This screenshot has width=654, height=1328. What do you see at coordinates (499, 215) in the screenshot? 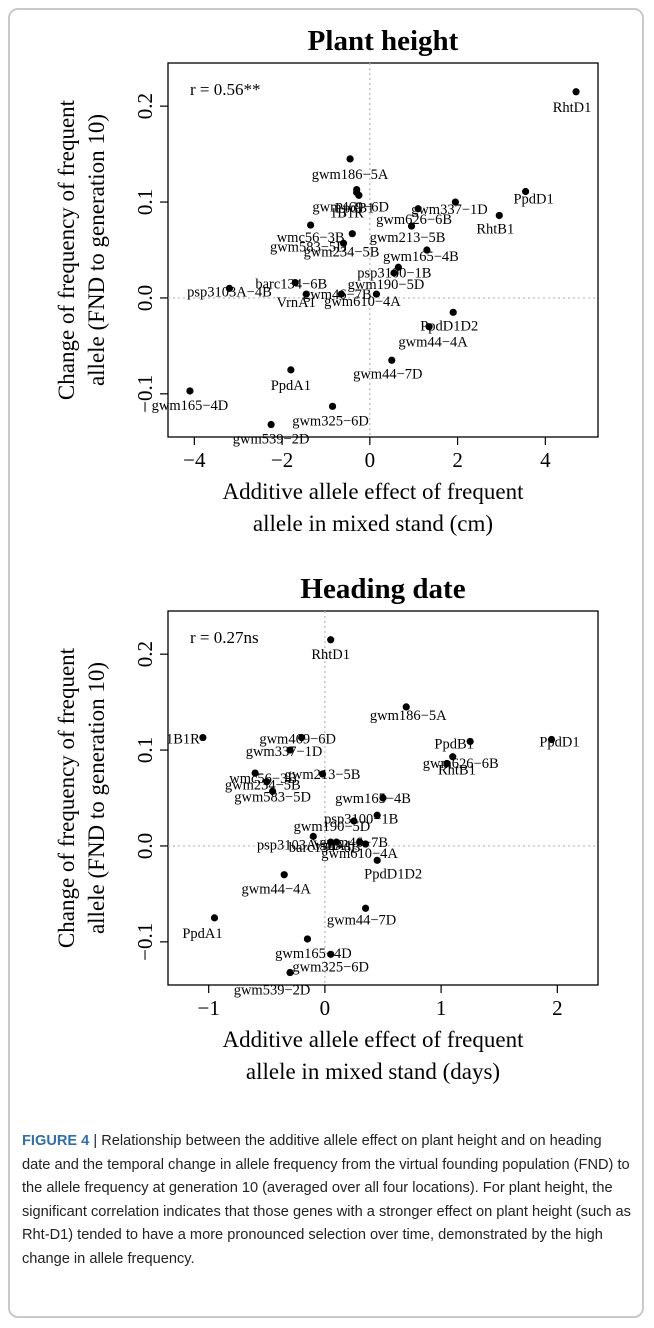
I see `point-rhtb1` at bounding box center [499, 215].